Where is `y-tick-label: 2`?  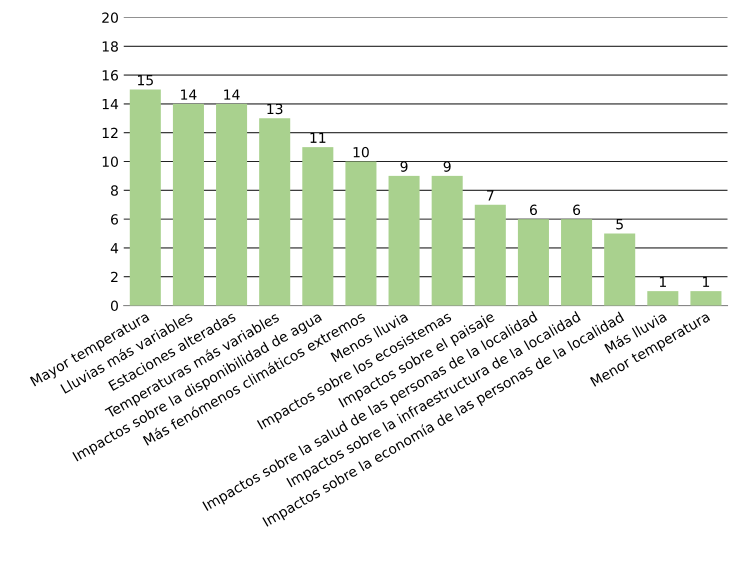
y-tick-label: 2 is located at coordinates (114, 277).